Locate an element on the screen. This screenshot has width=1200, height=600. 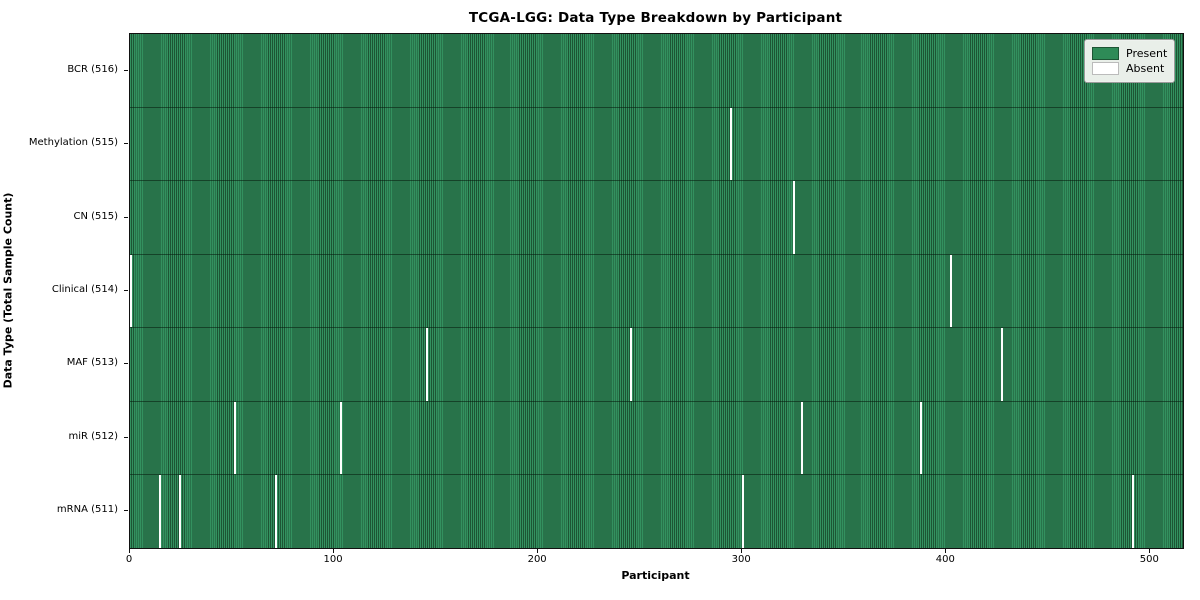
legend-item-absent: Absent is located at coordinates (1129, 68).